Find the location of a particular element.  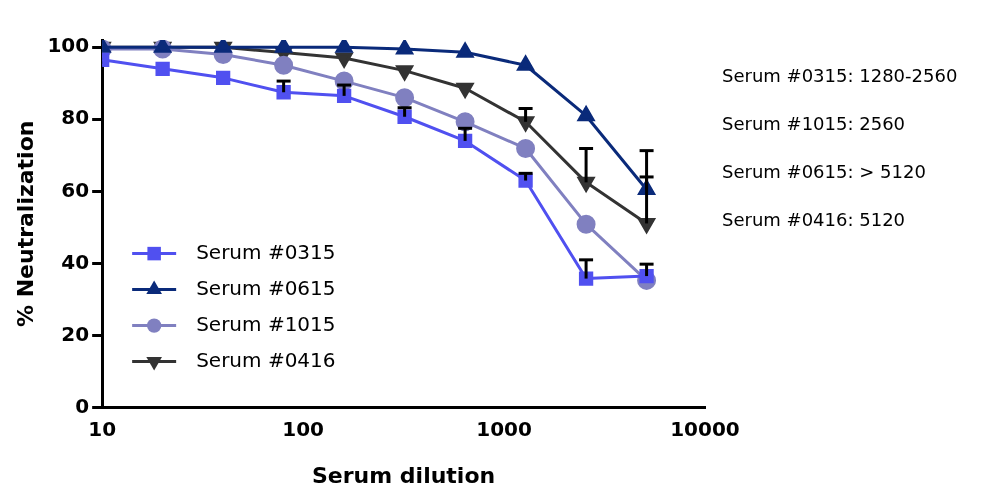

y-tick-label: 100 is located at coordinates (68, 45).